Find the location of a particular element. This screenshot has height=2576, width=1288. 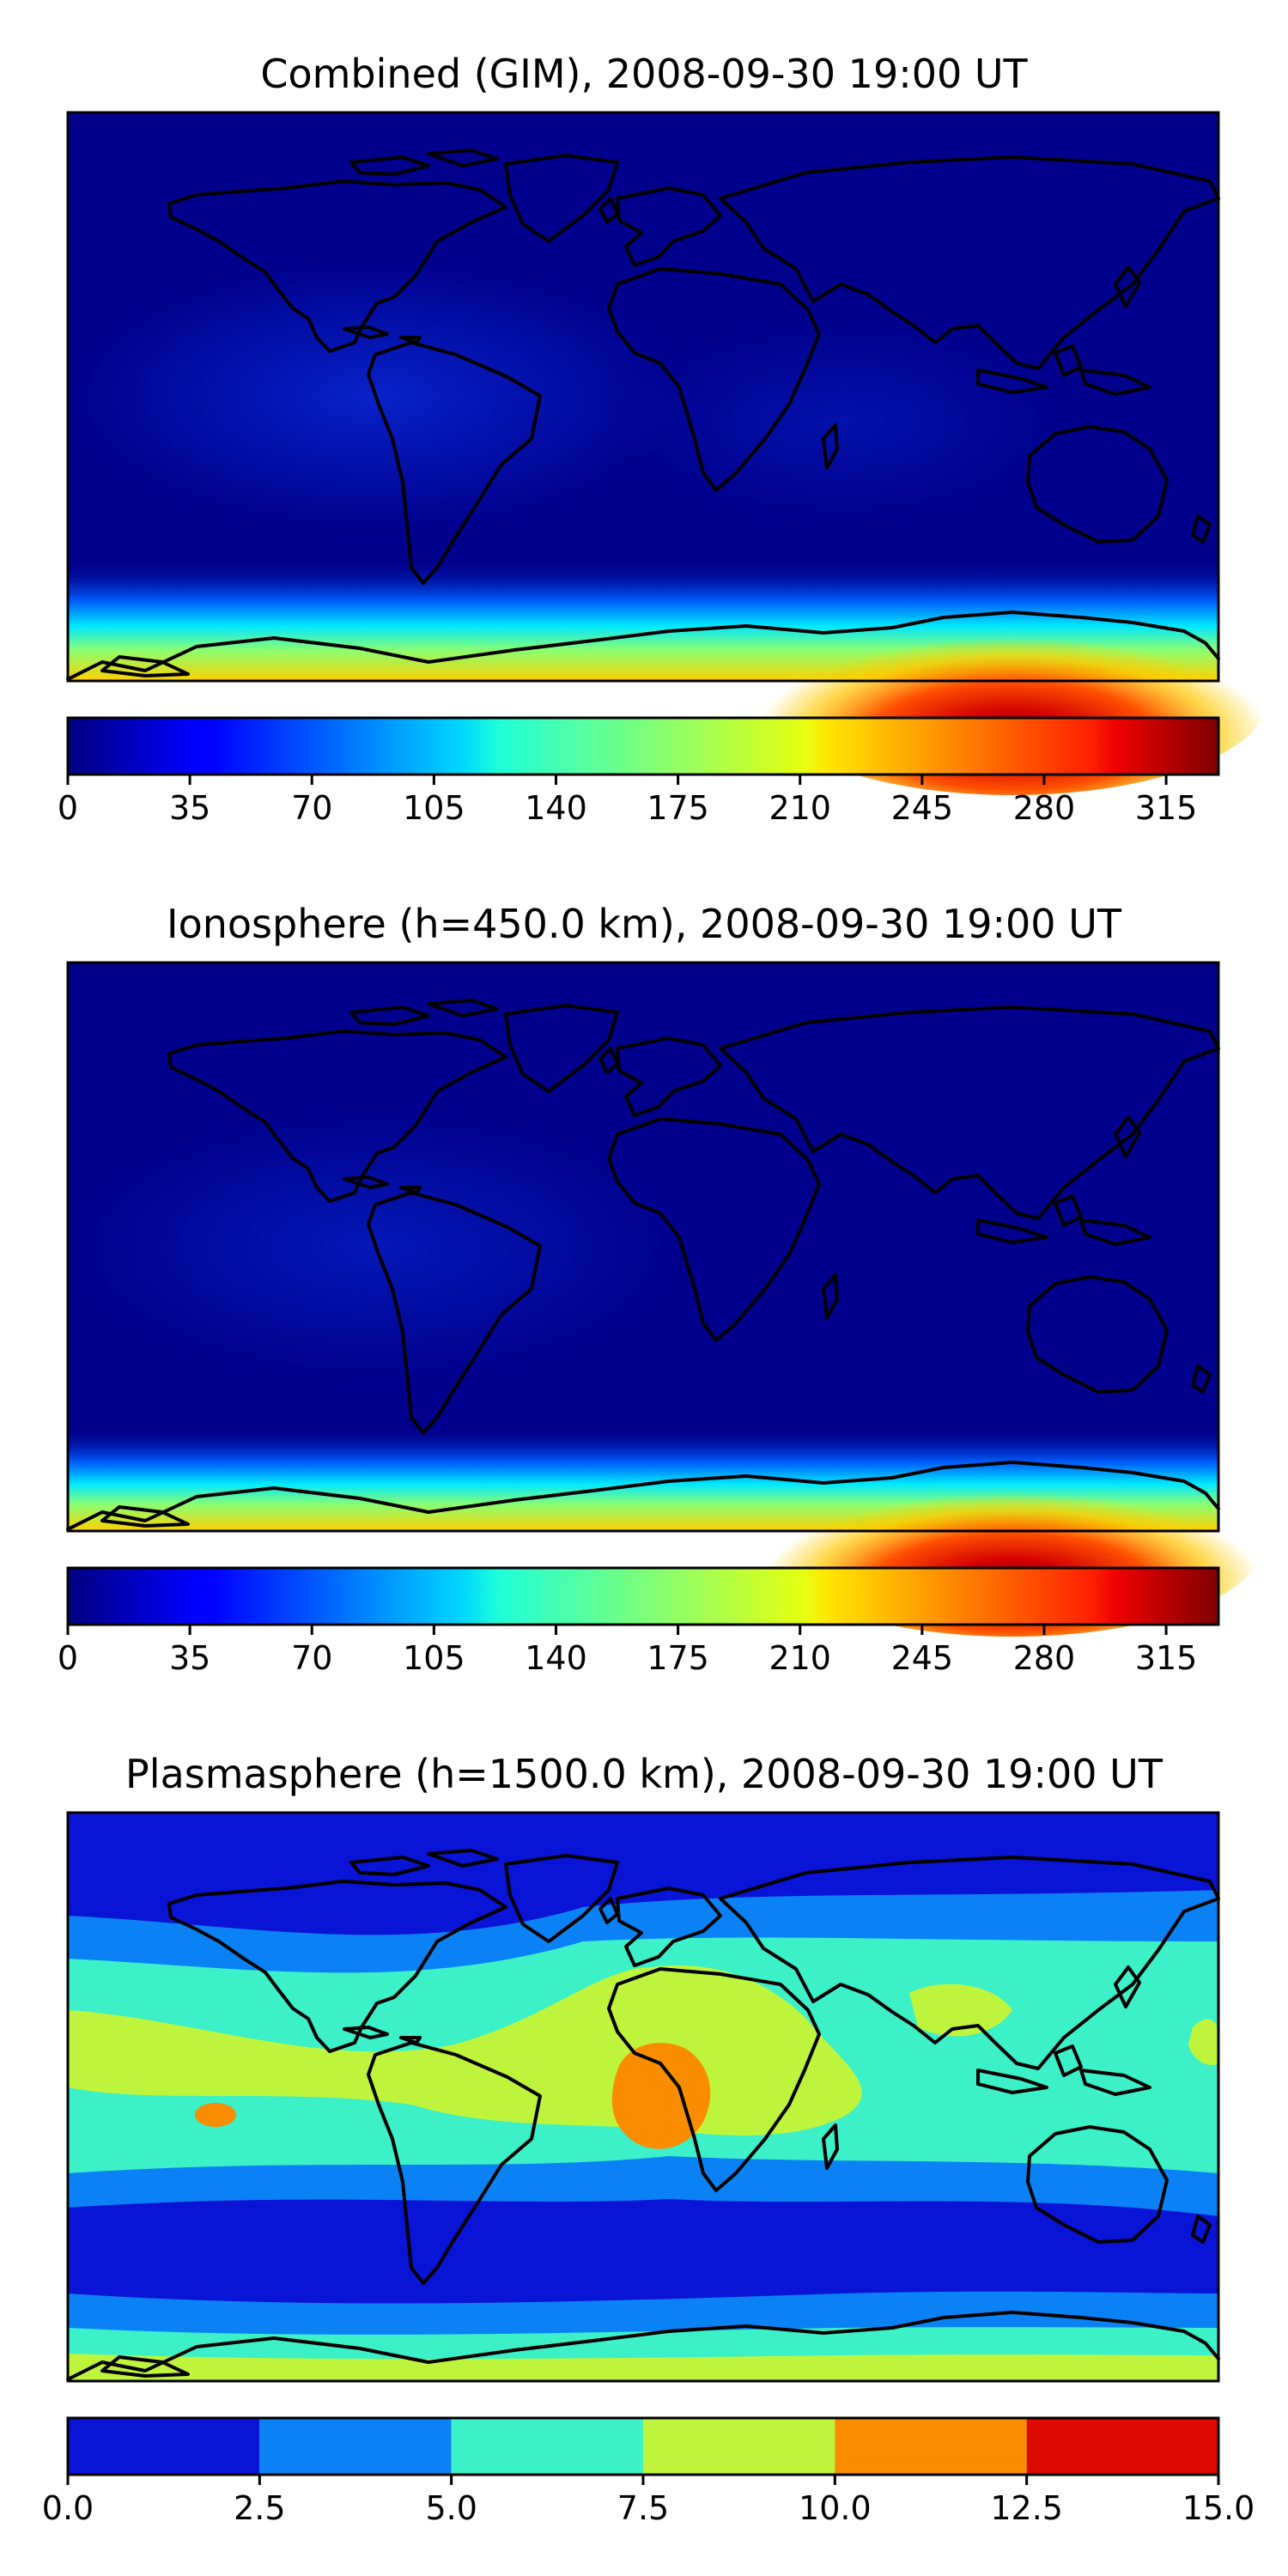

colorbar-tick-label: 15.0 is located at coordinates (1218, 2508).